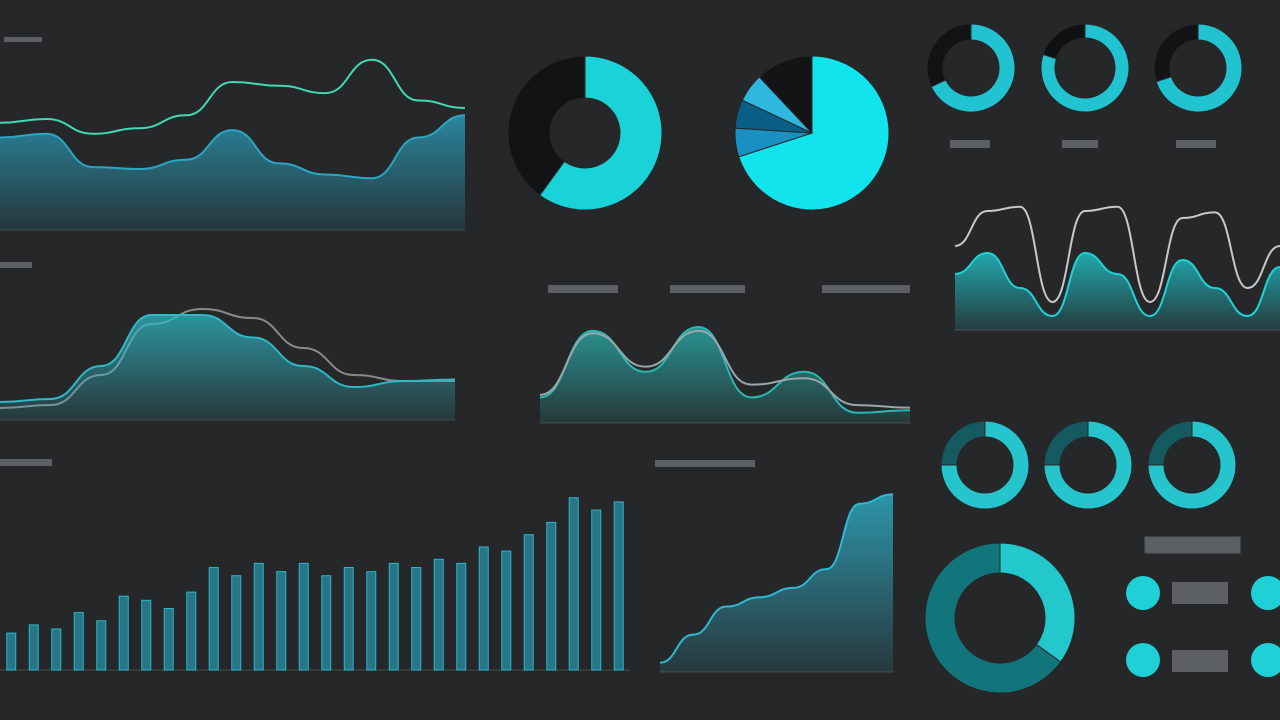 The width and height of the screenshot is (1280, 720). I want to click on bar-chart, so click(315, 584).